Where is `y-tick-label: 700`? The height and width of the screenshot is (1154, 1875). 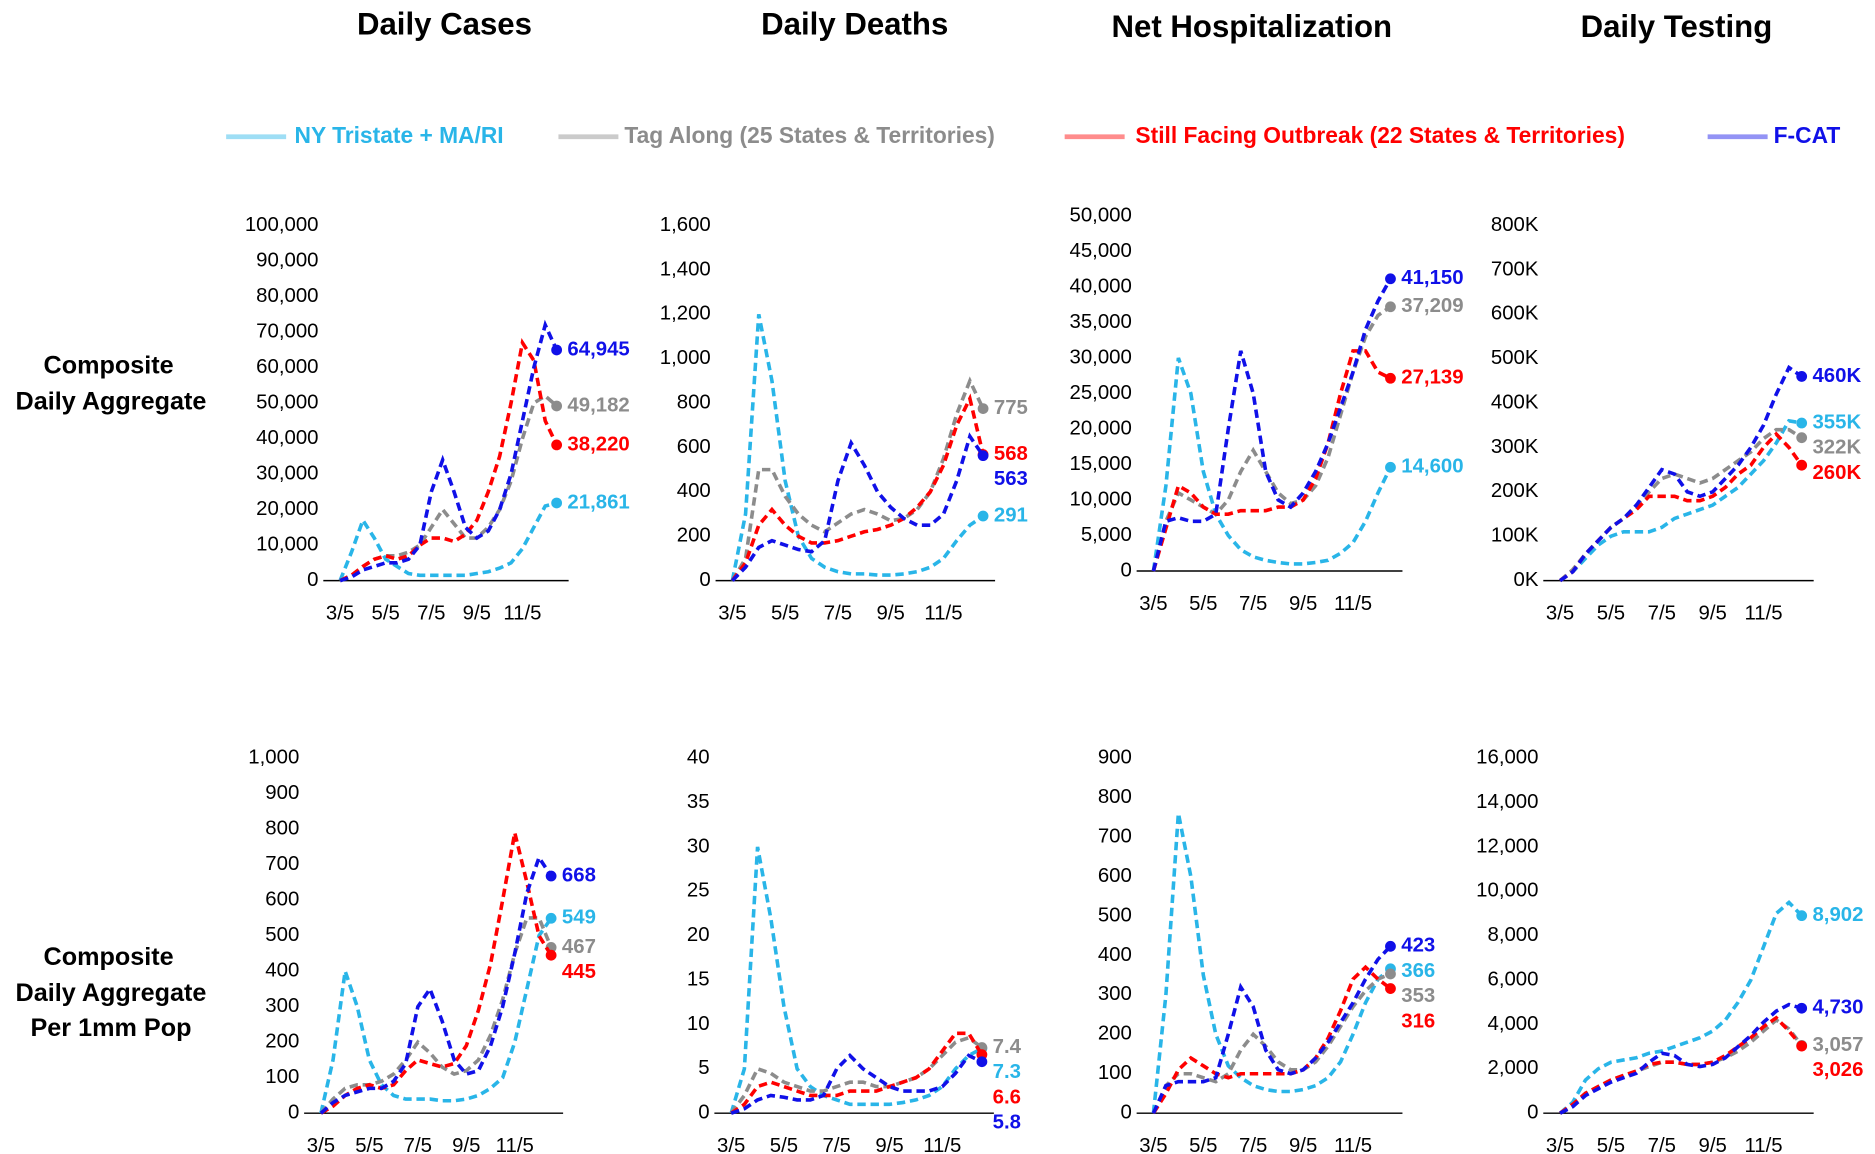 y-tick-label: 700 is located at coordinates (1115, 836).